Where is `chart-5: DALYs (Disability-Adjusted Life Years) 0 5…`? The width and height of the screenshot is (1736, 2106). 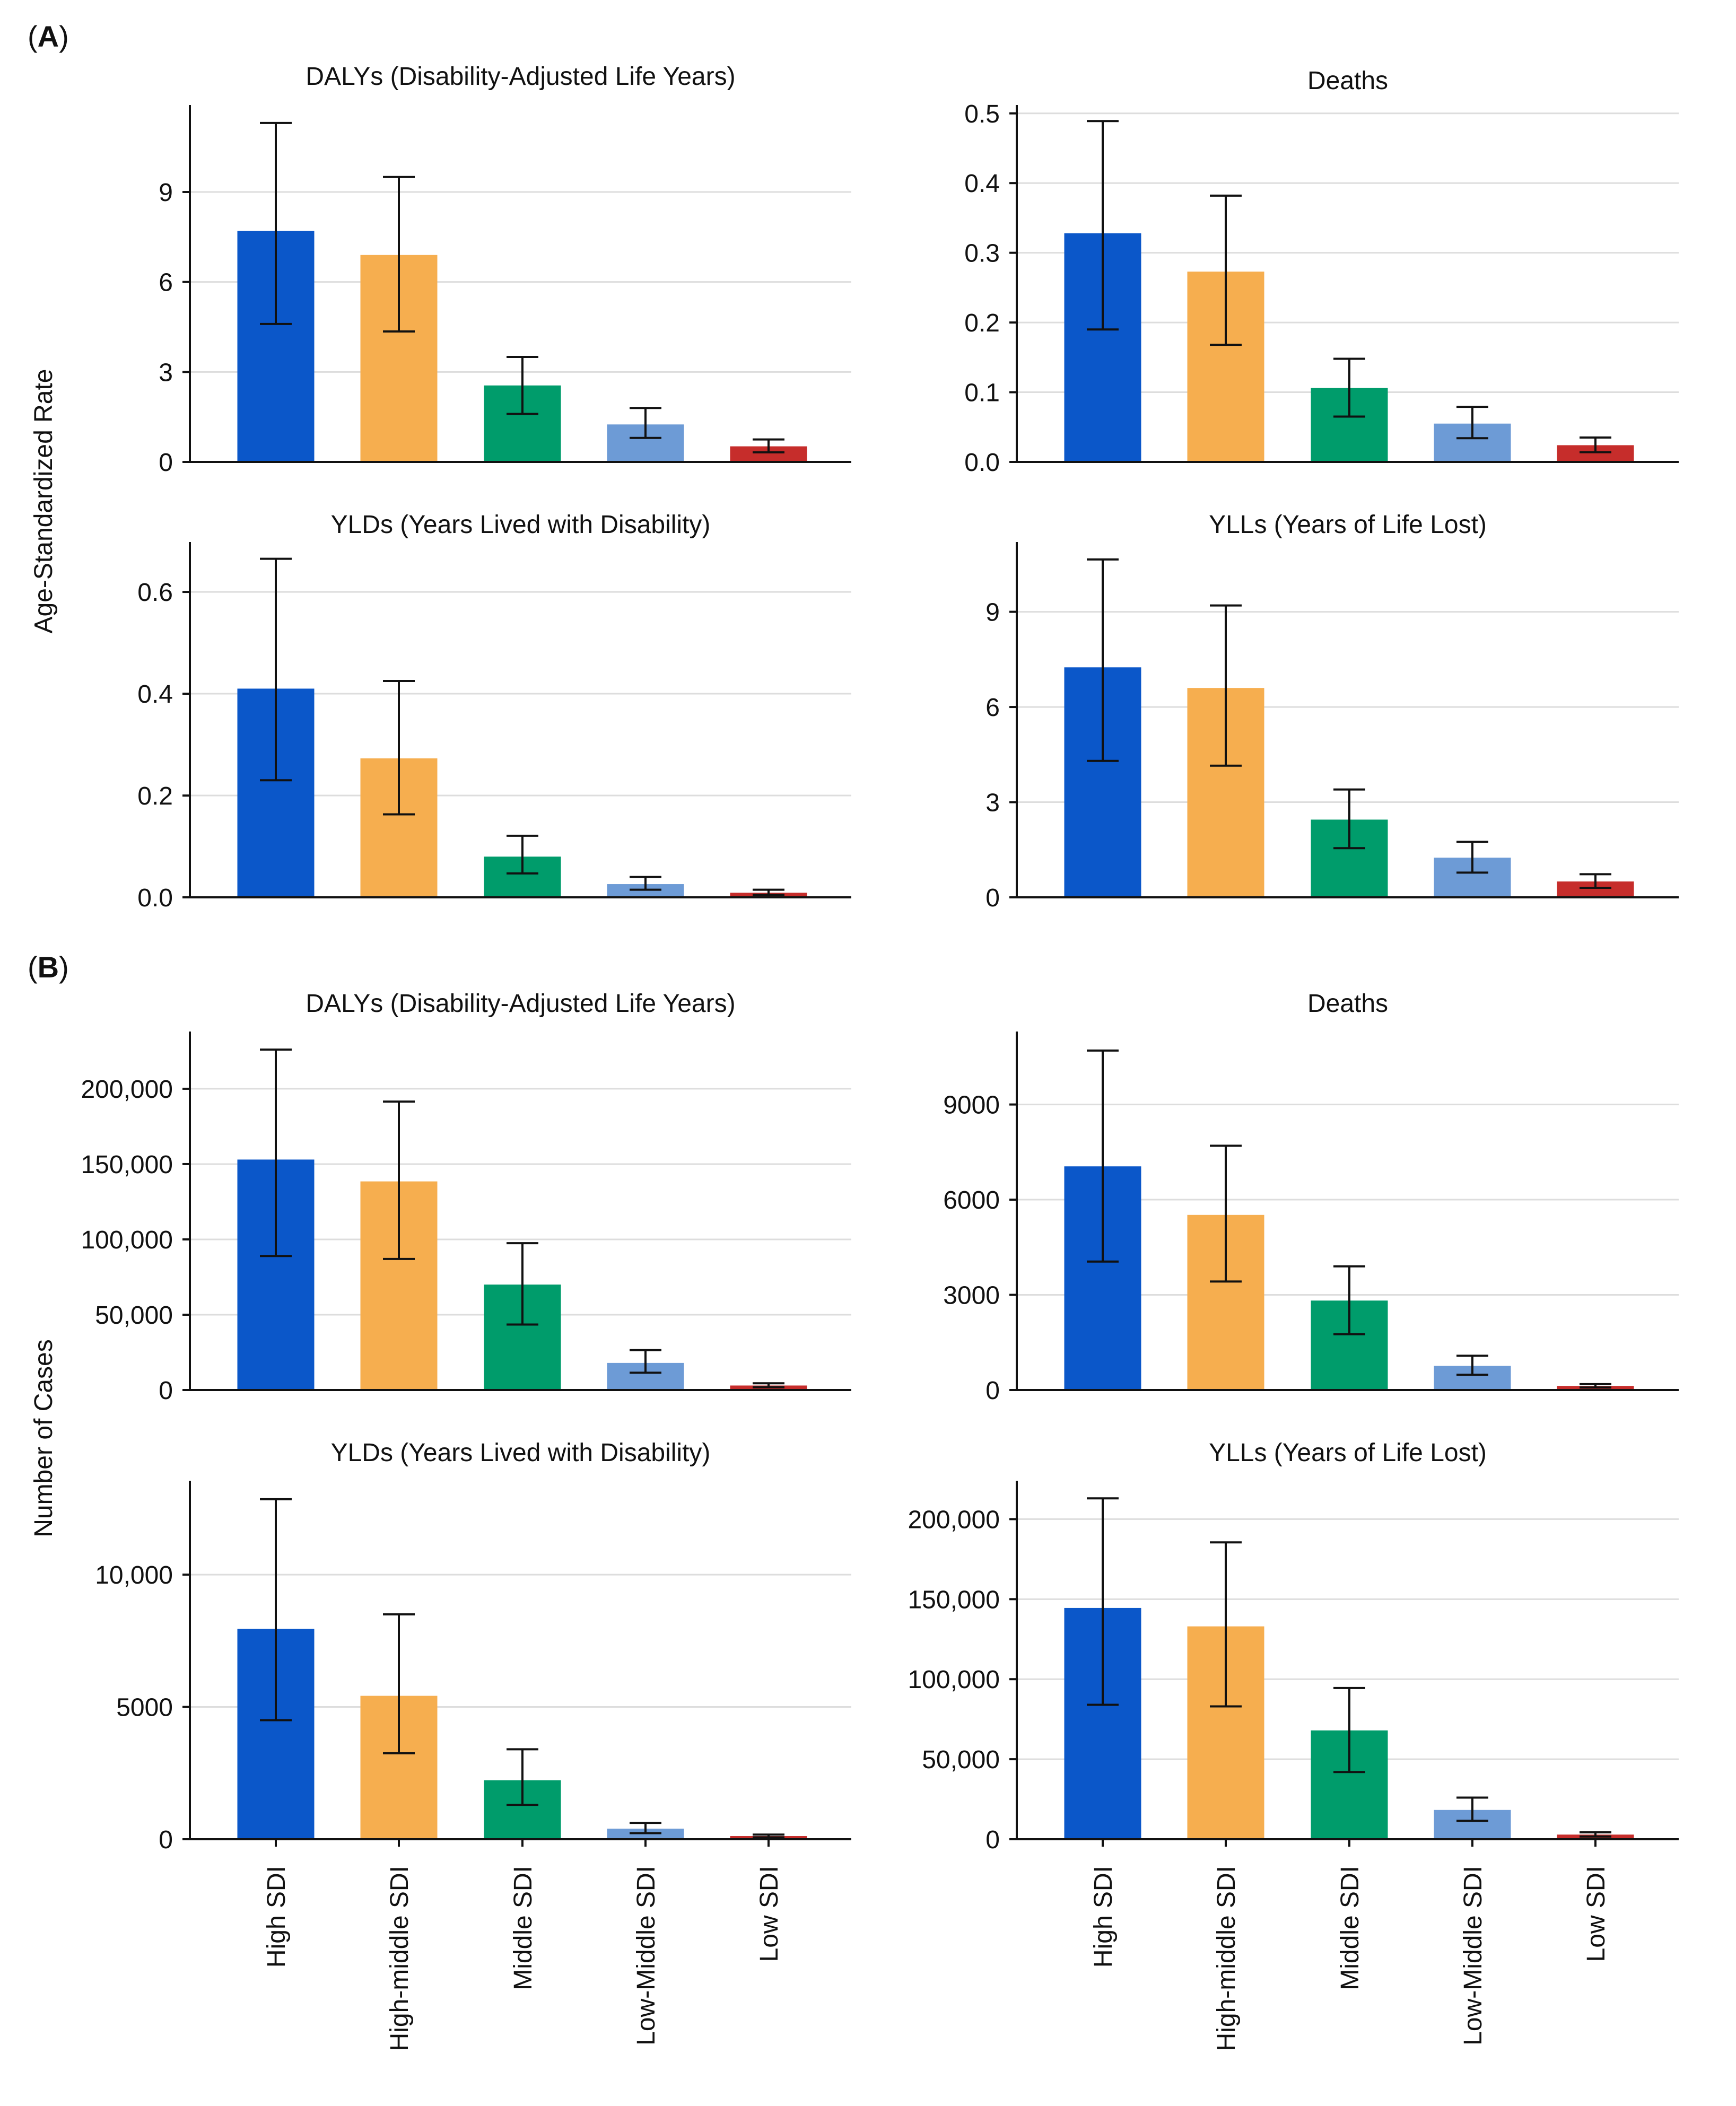
chart-5: DALYs (Disability-Adjusted Life Years) 0 5… is located at coordinates (466, 1197).